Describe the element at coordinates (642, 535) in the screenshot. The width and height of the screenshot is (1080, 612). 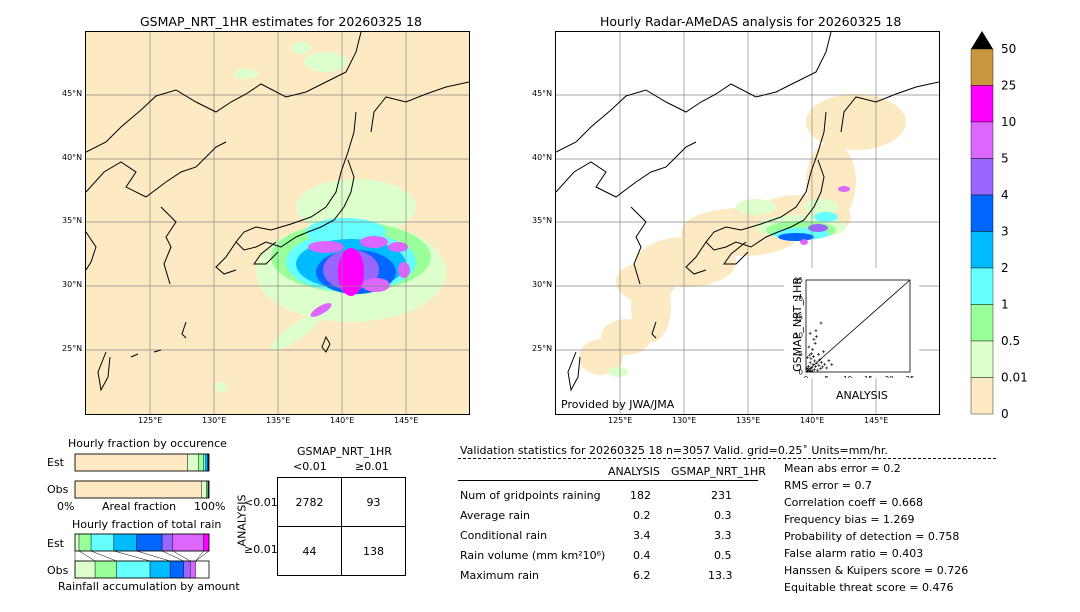
I see `row-analysis-conditional: 3.4` at that location.